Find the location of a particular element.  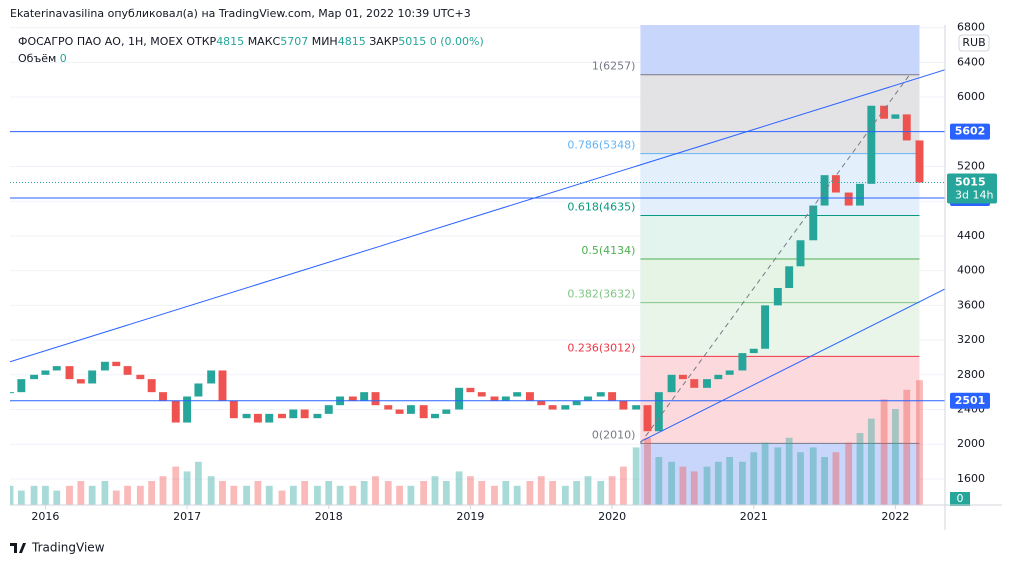

legend-part: 5707 is located at coordinates (294, 41).